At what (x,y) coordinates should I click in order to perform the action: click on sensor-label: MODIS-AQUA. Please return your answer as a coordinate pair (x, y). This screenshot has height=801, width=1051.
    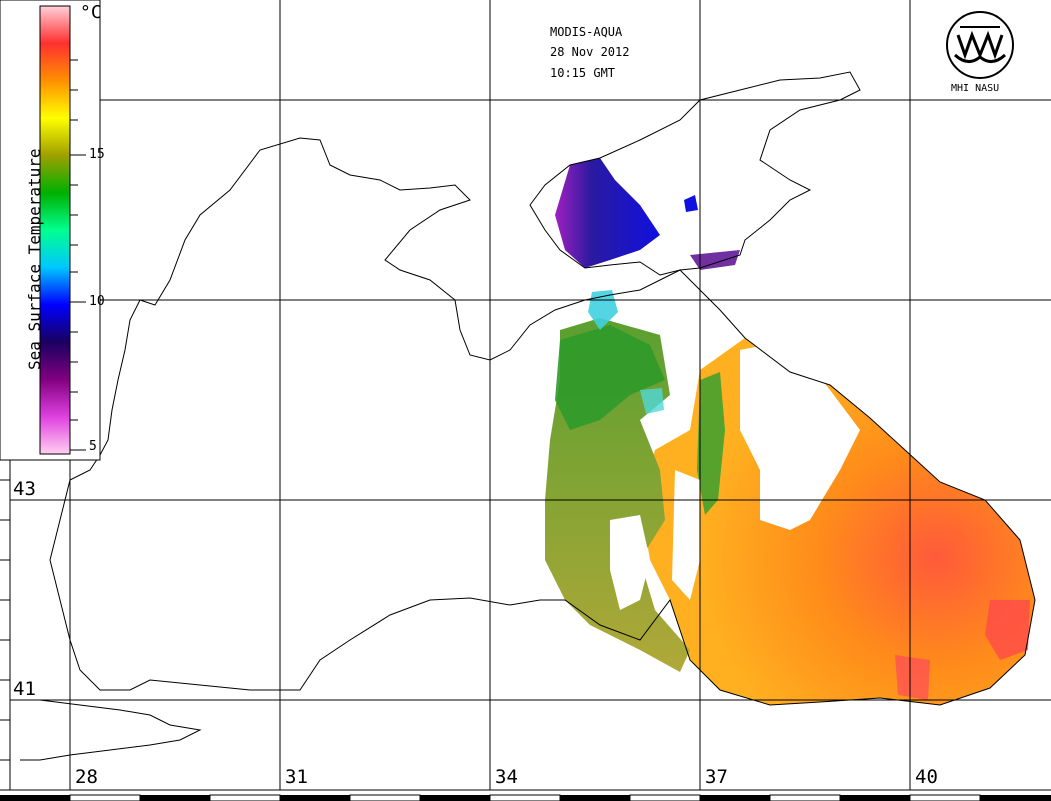
    Looking at the image, I should click on (586, 32).